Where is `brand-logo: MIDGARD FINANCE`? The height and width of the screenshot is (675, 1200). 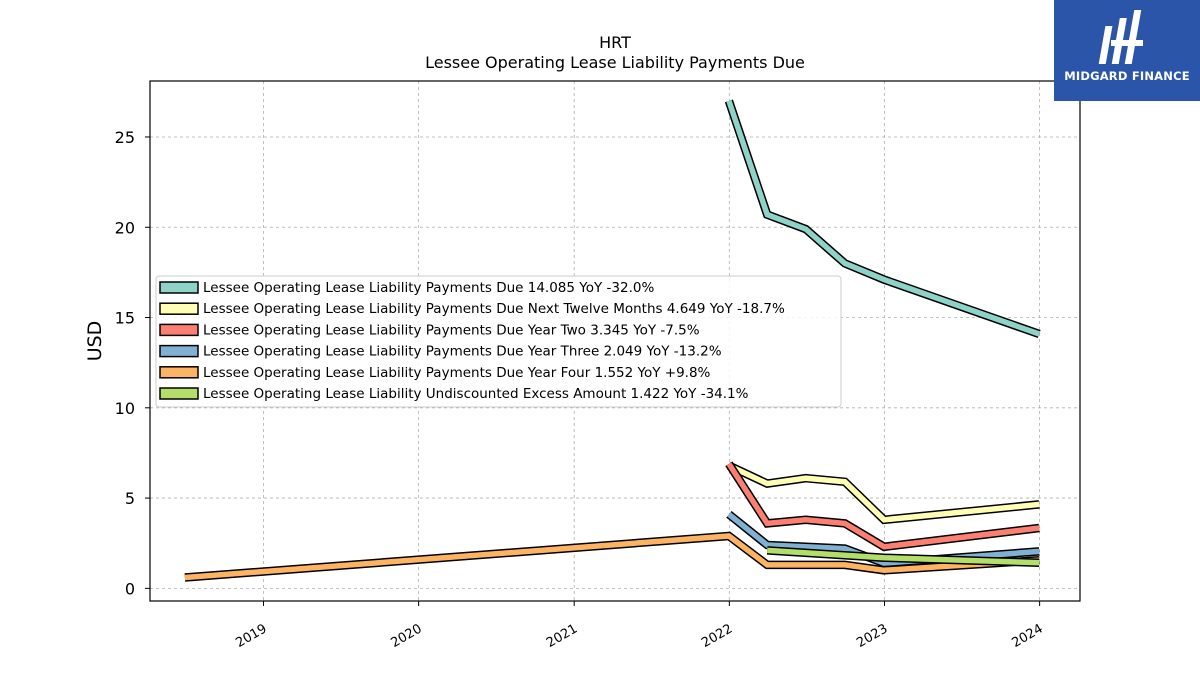 brand-logo: MIDGARD FINANCE is located at coordinates (1127, 50).